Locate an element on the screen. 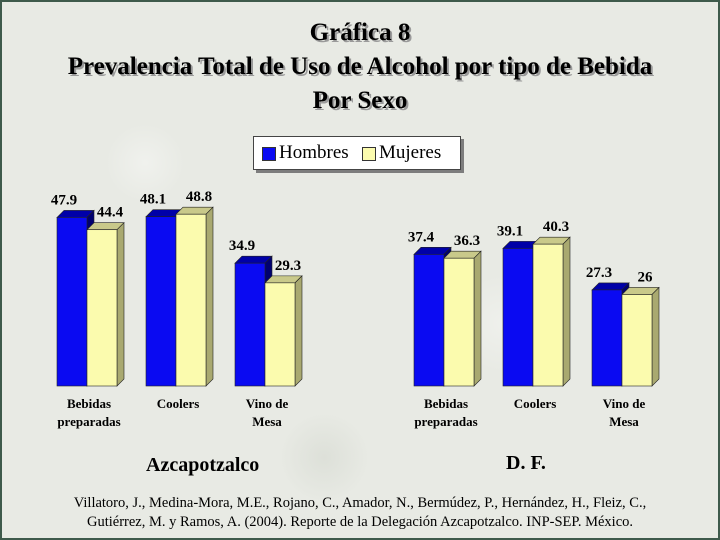 The width and height of the screenshot is (720, 540). group-label-azcapotzalco: Azcapotzalco is located at coordinates (203, 465).